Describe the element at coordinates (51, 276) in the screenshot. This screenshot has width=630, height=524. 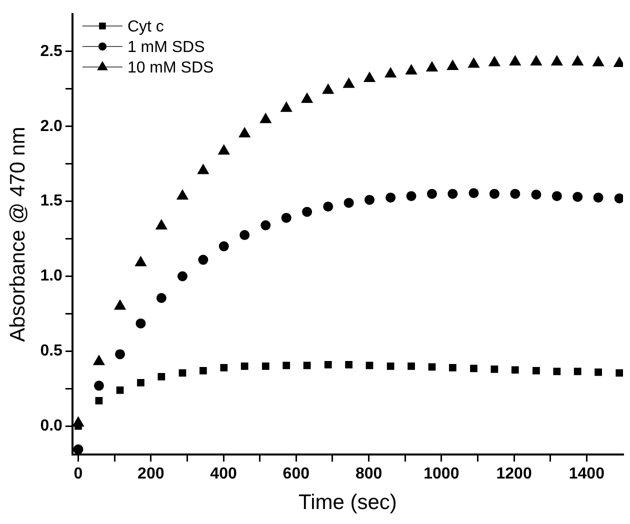
I see `y-tick-label: 1.0` at that location.